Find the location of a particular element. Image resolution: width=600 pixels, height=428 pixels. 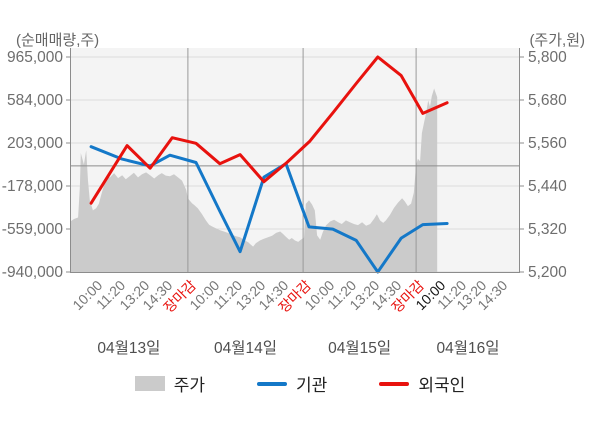

left-axis-label: 965,000 is located at coordinates (34, 57).